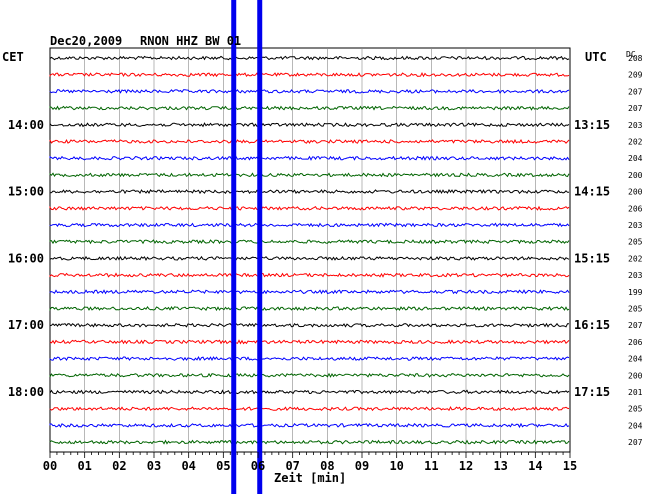  What do you see at coordinates (26, 192) in the screenshot?
I see `time-label-cet: 15:00` at bounding box center [26, 192].